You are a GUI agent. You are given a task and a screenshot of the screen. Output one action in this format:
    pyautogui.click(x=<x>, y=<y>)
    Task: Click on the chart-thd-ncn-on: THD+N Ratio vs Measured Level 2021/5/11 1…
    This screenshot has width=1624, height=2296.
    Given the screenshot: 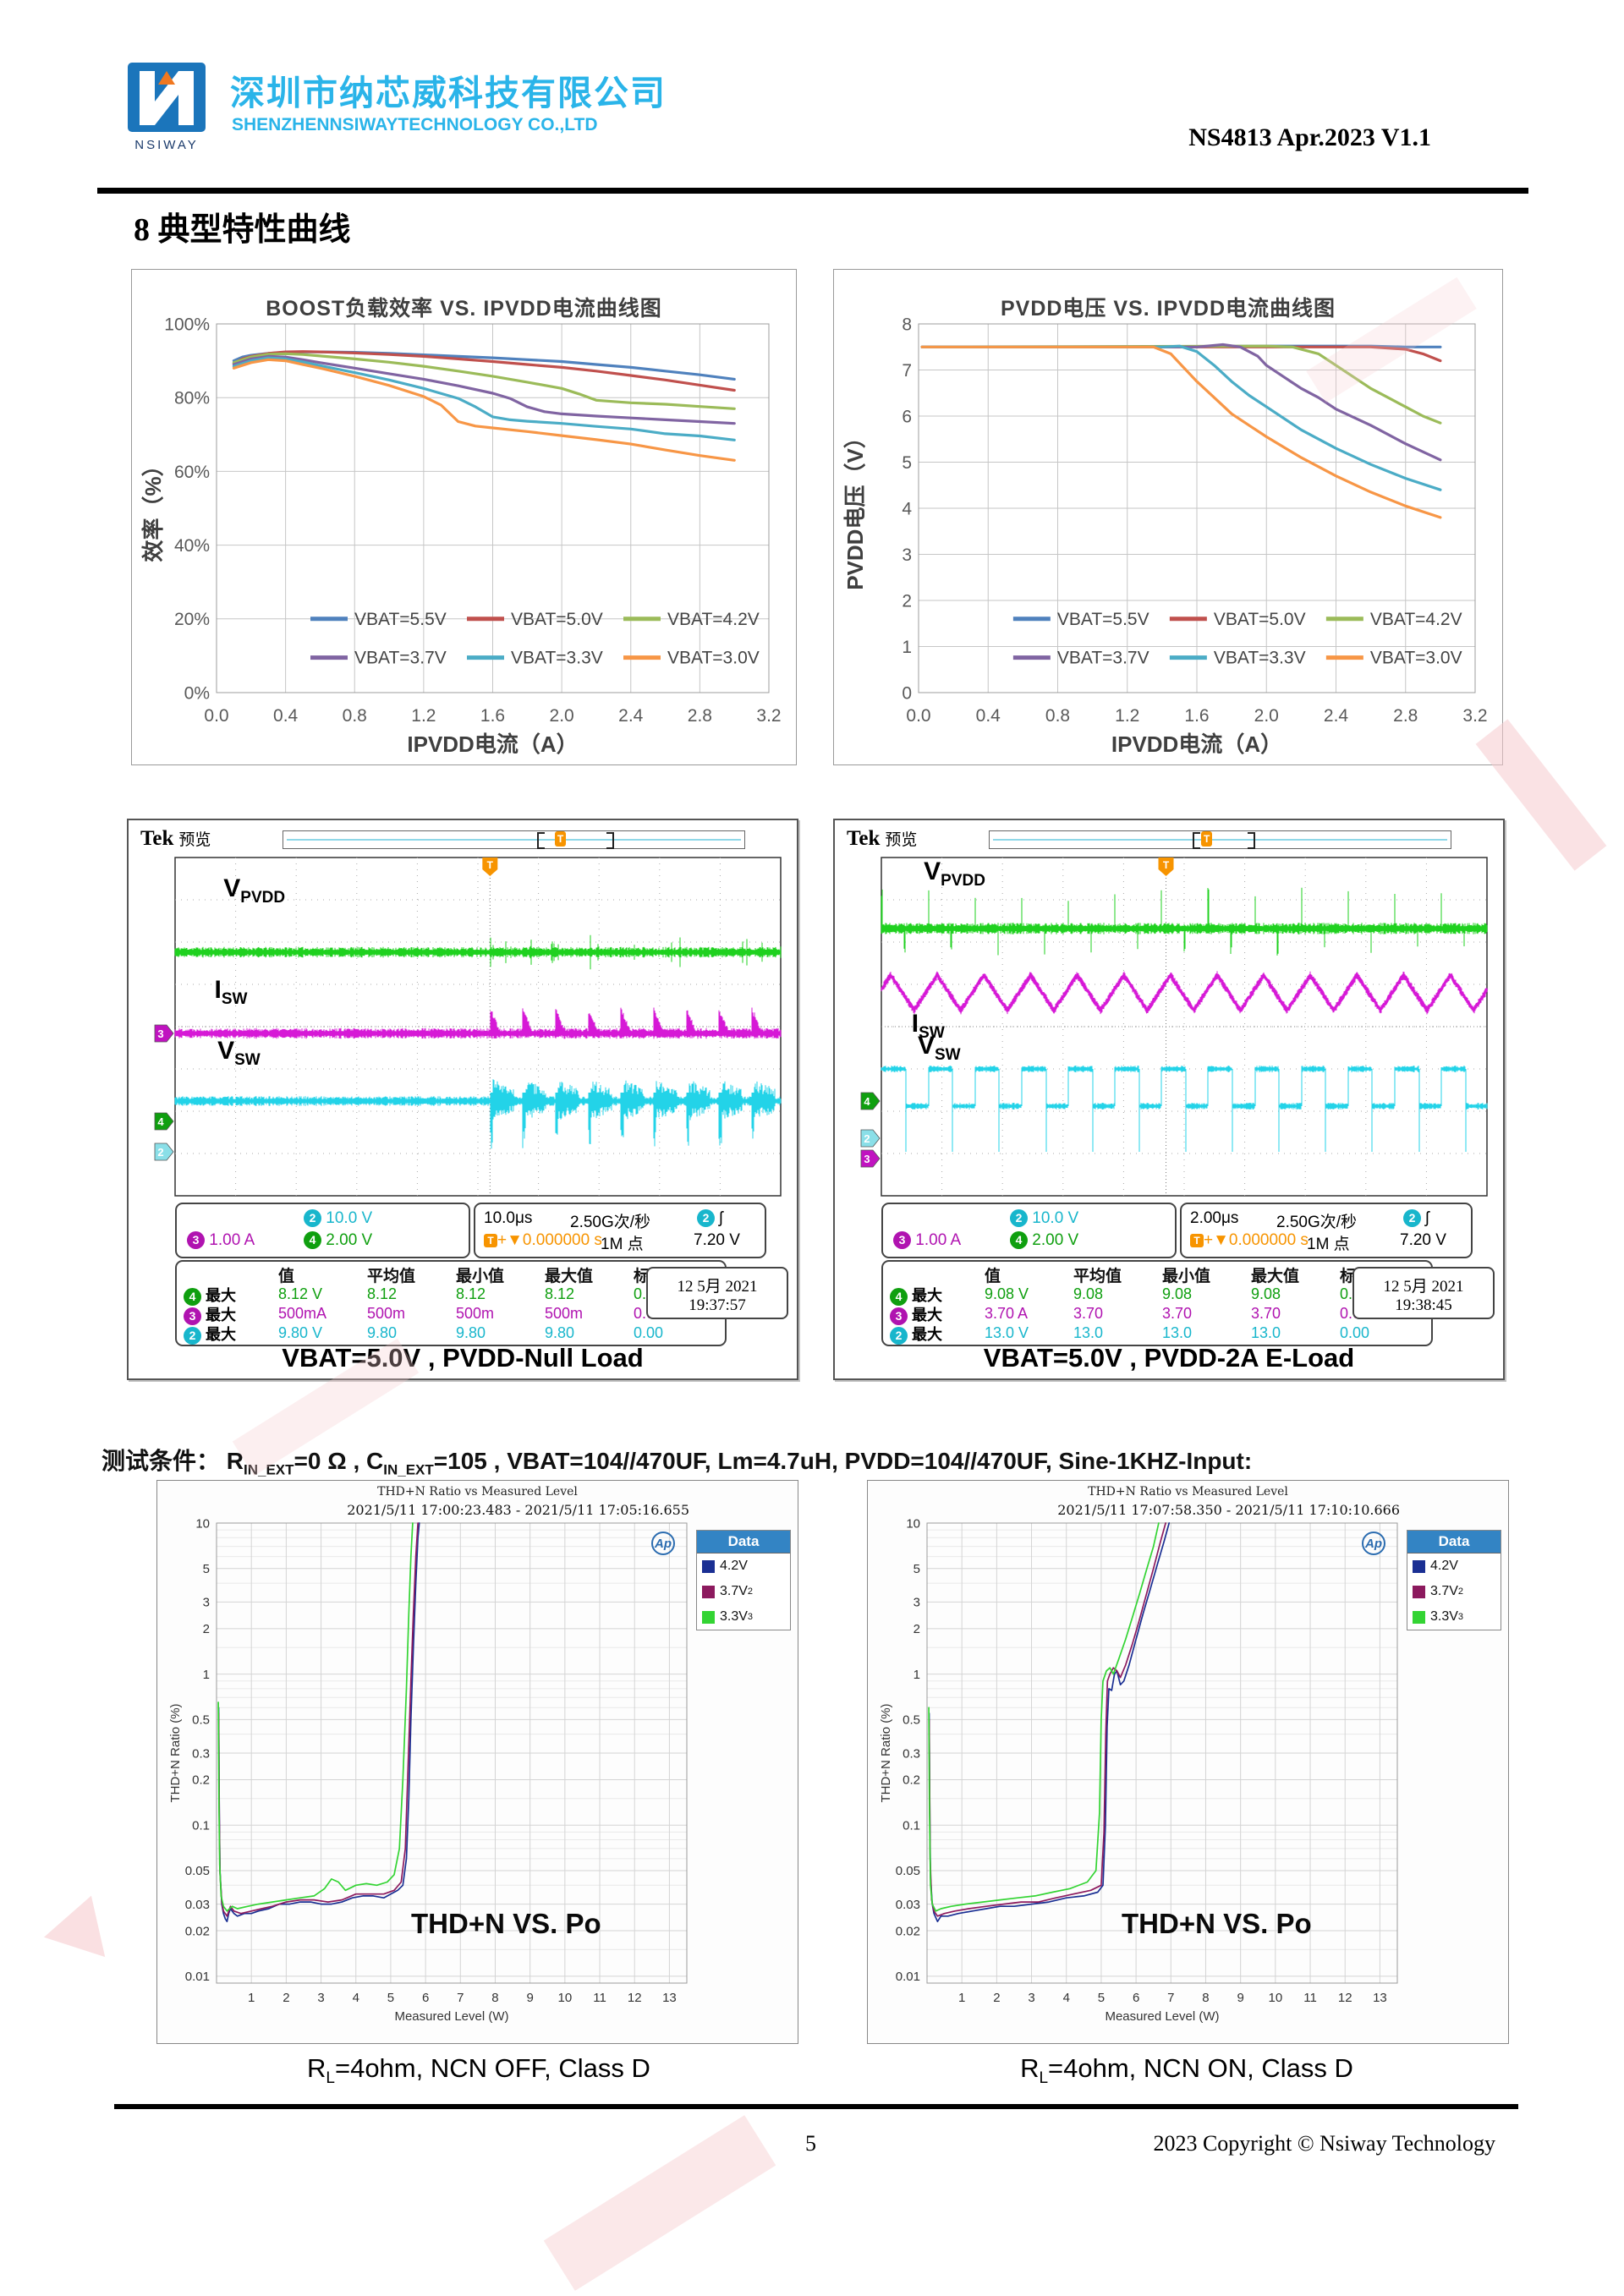 What is the action you would take?
    pyautogui.click(x=1188, y=1762)
    